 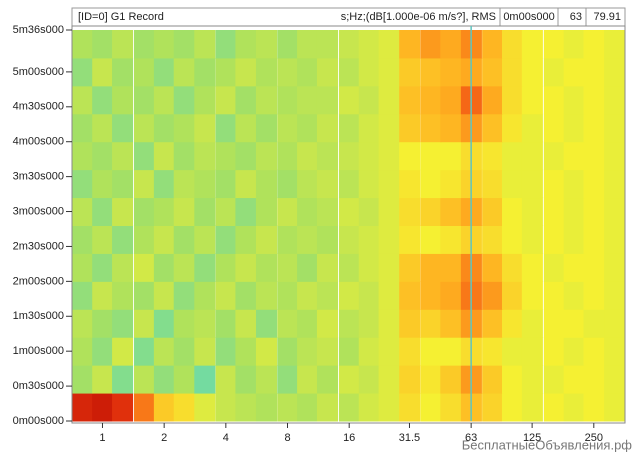 What do you see at coordinates (349, 438) in the screenshot?
I see `x-tick-label: 16` at bounding box center [349, 438].